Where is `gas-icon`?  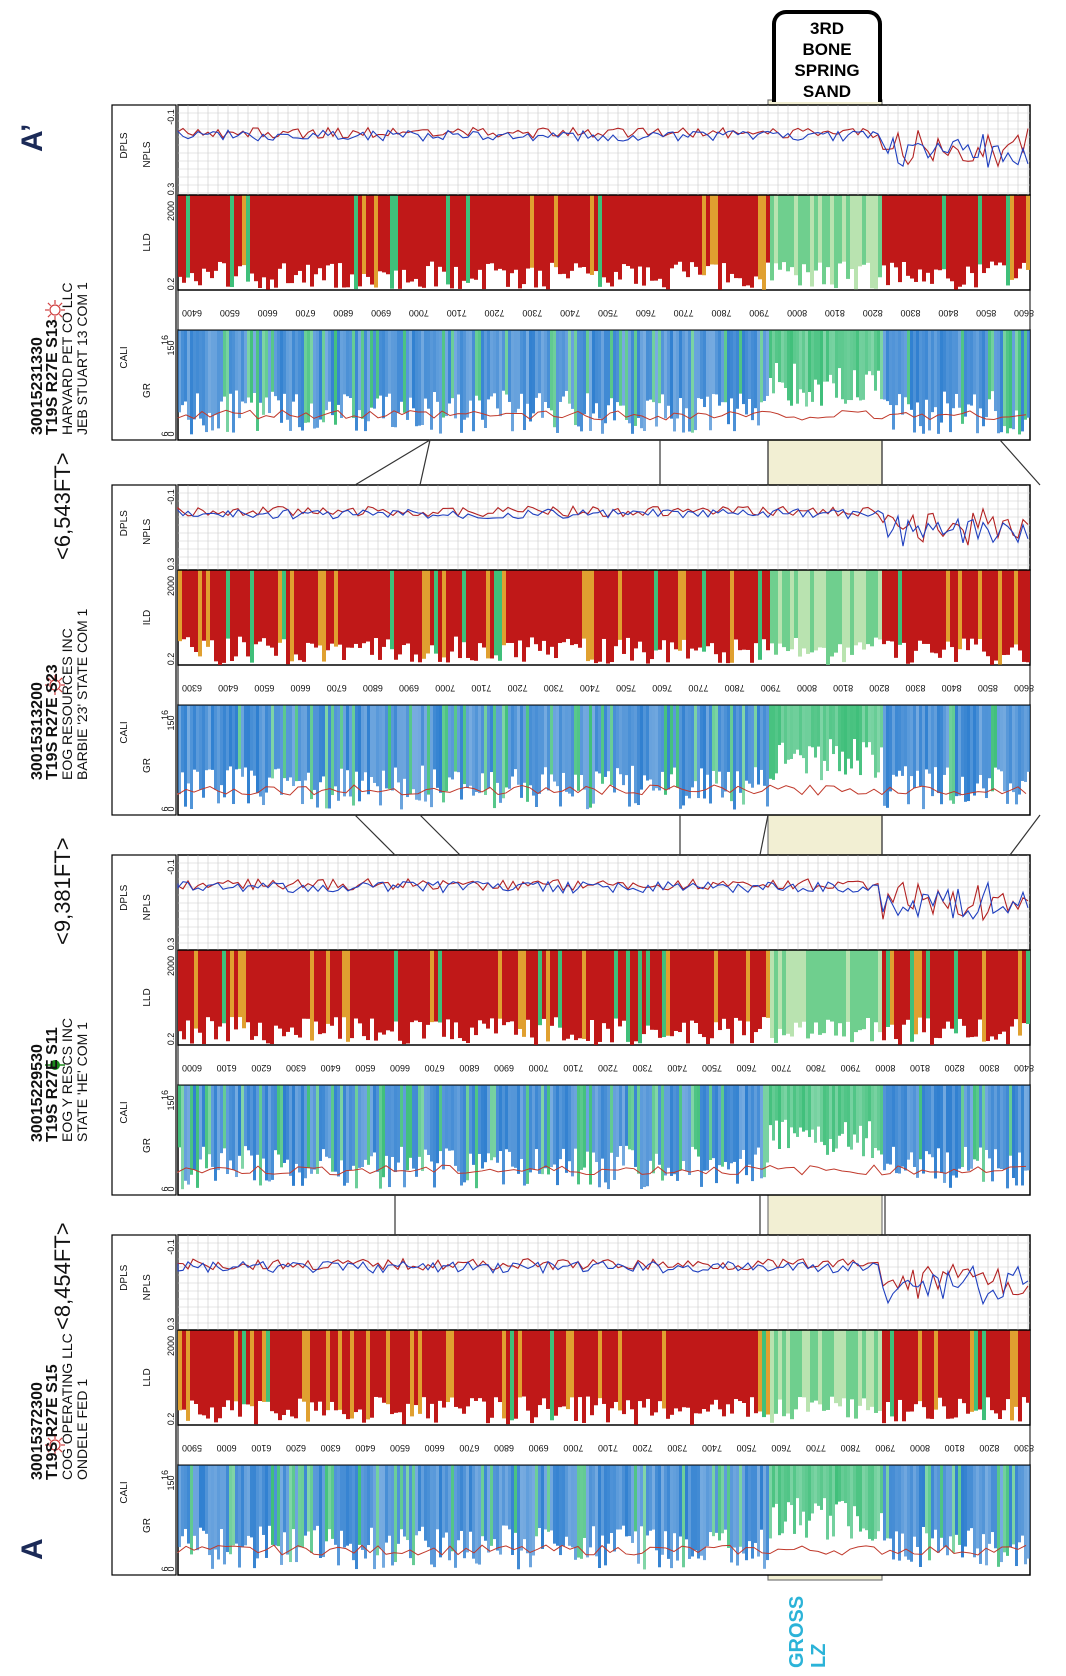
gas-icon is located at coordinates (60, 315).